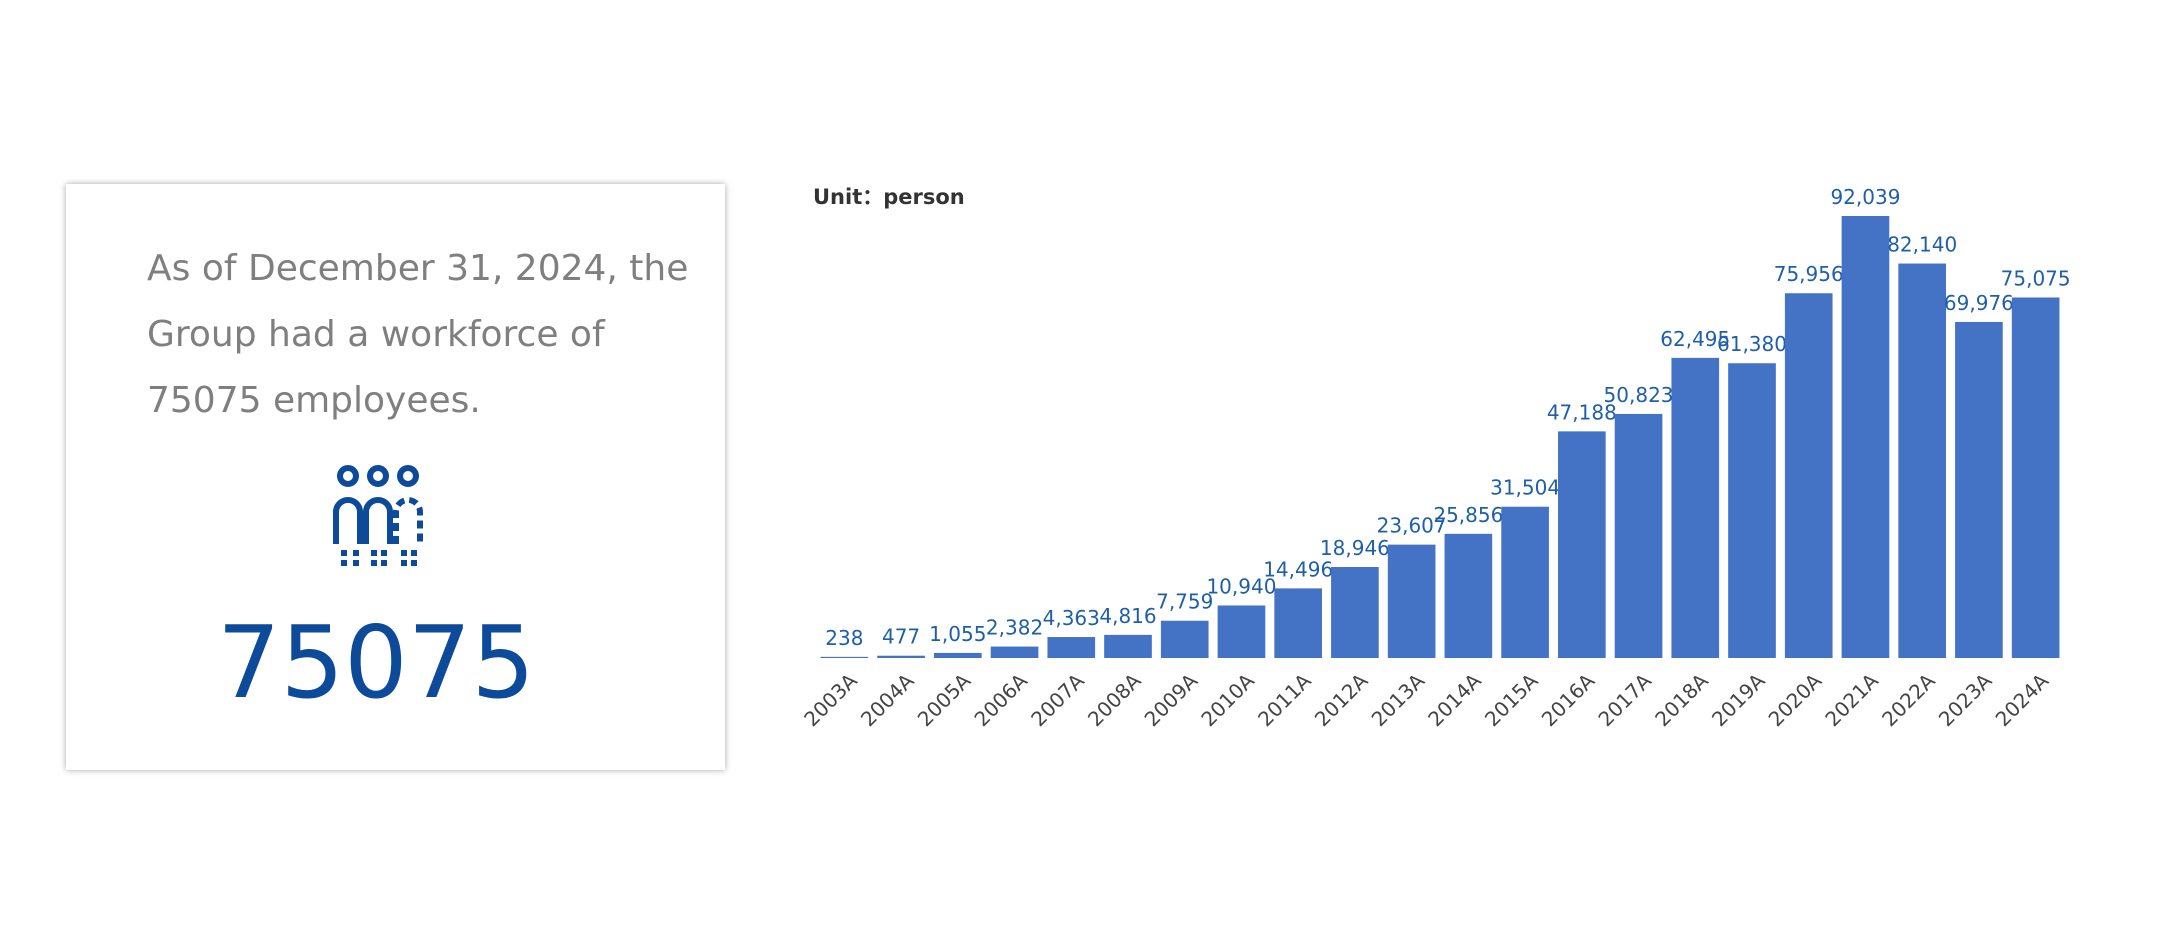 This screenshot has height=949, width=2169. Describe the element at coordinates (901, 637) in the screenshot. I see `value-label: 477` at that location.